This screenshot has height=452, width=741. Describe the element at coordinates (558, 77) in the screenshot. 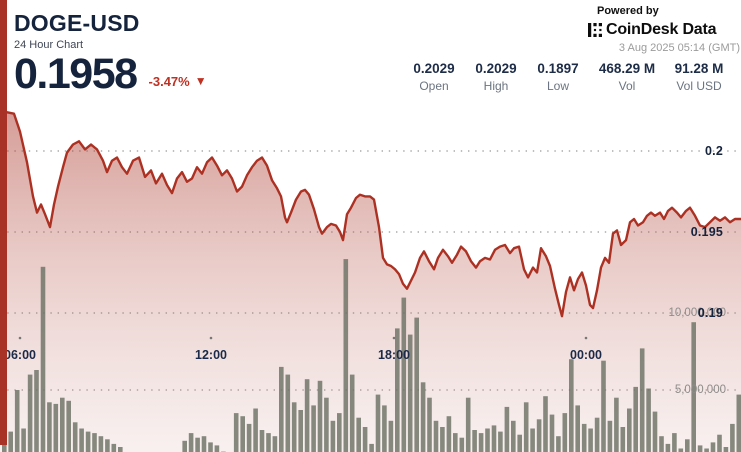

I see `stat-item-low: 0.1897 Low` at that location.